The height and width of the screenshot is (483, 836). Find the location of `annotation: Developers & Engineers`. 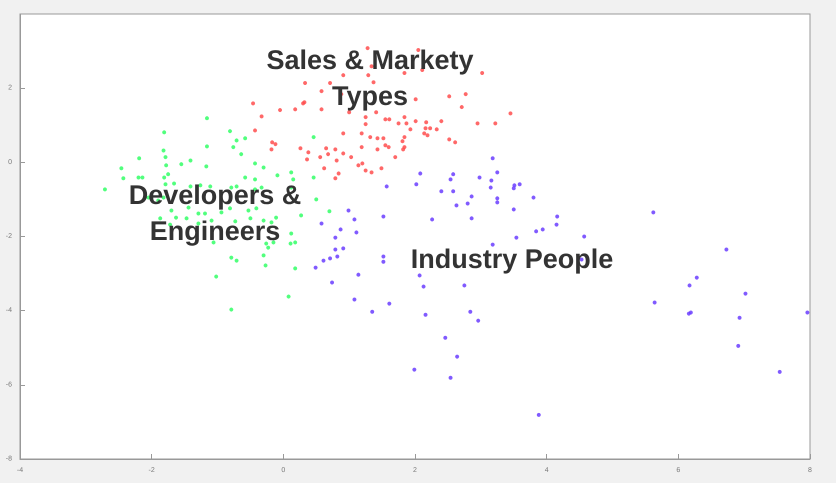

annotation: Developers & Engineers is located at coordinates (215, 213).